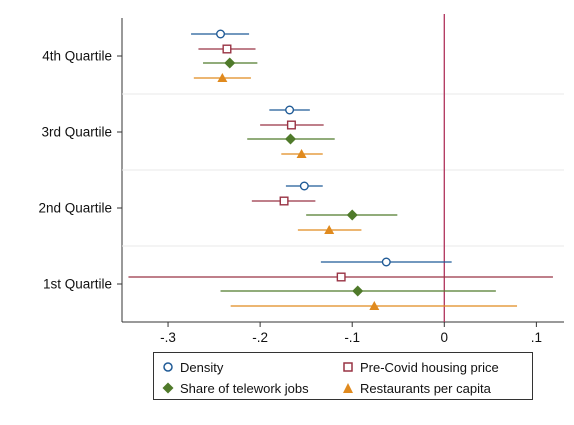 This screenshot has height=425, width=574. I want to click on legend-marker-hollow-circle-icon, so click(168, 367).